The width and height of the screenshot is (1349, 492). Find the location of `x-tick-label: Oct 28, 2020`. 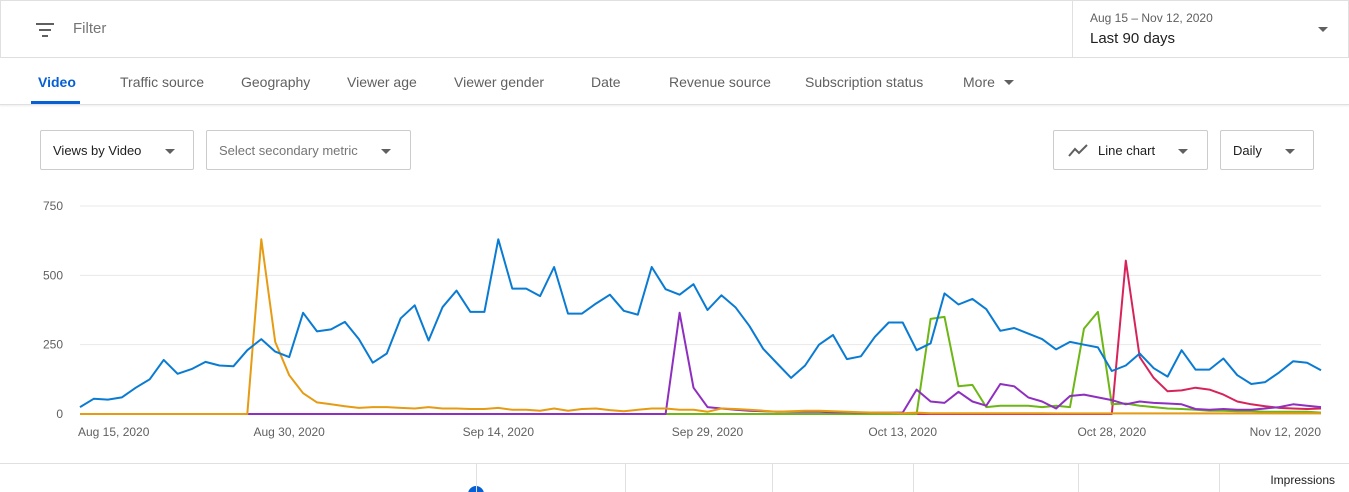

x-tick-label: Oct 28, 2020 is located at coordinates (1111, 432).